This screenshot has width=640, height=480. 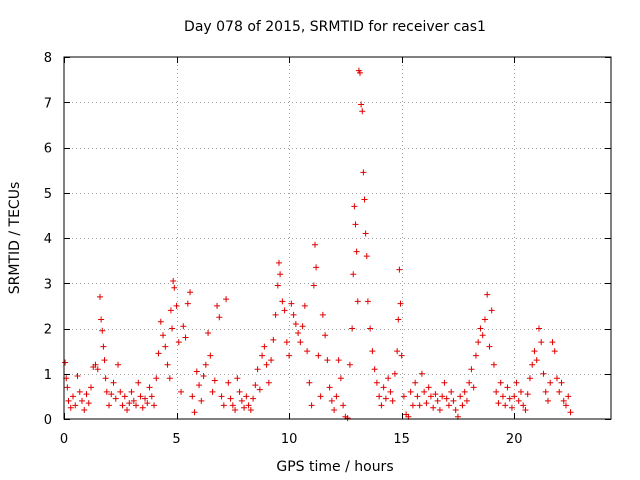 I want to click on x-tick-label: 20, so click(x=514, y=439).